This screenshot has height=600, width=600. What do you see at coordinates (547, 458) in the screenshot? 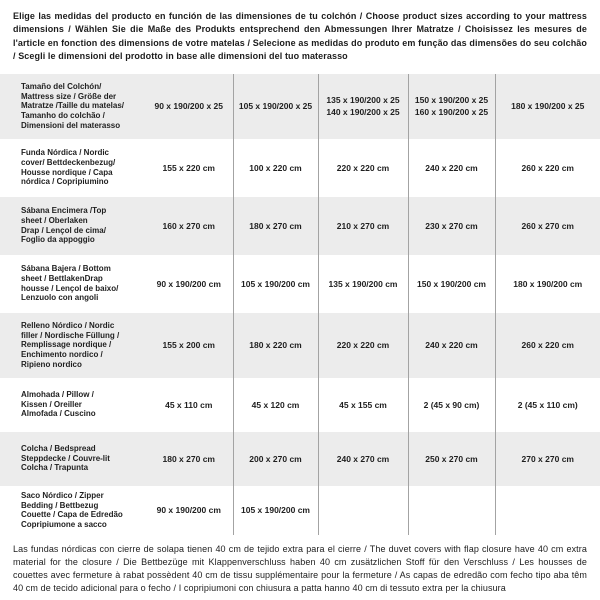
I see `size-cell: 270 x 270 cm` at bounding box center [547, 458].